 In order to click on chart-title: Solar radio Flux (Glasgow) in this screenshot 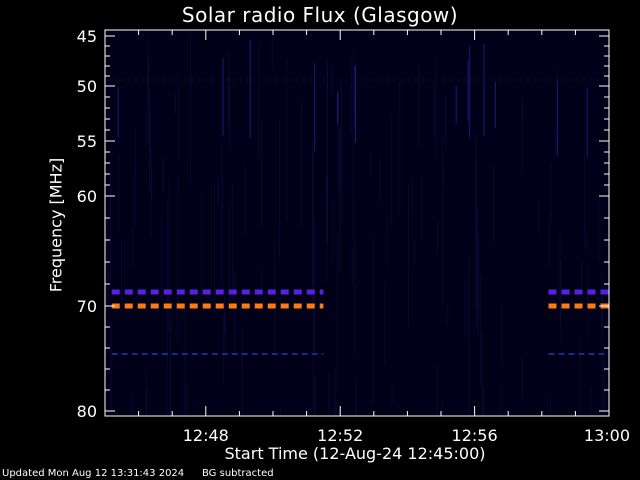, I will do `click(320, 15)`.